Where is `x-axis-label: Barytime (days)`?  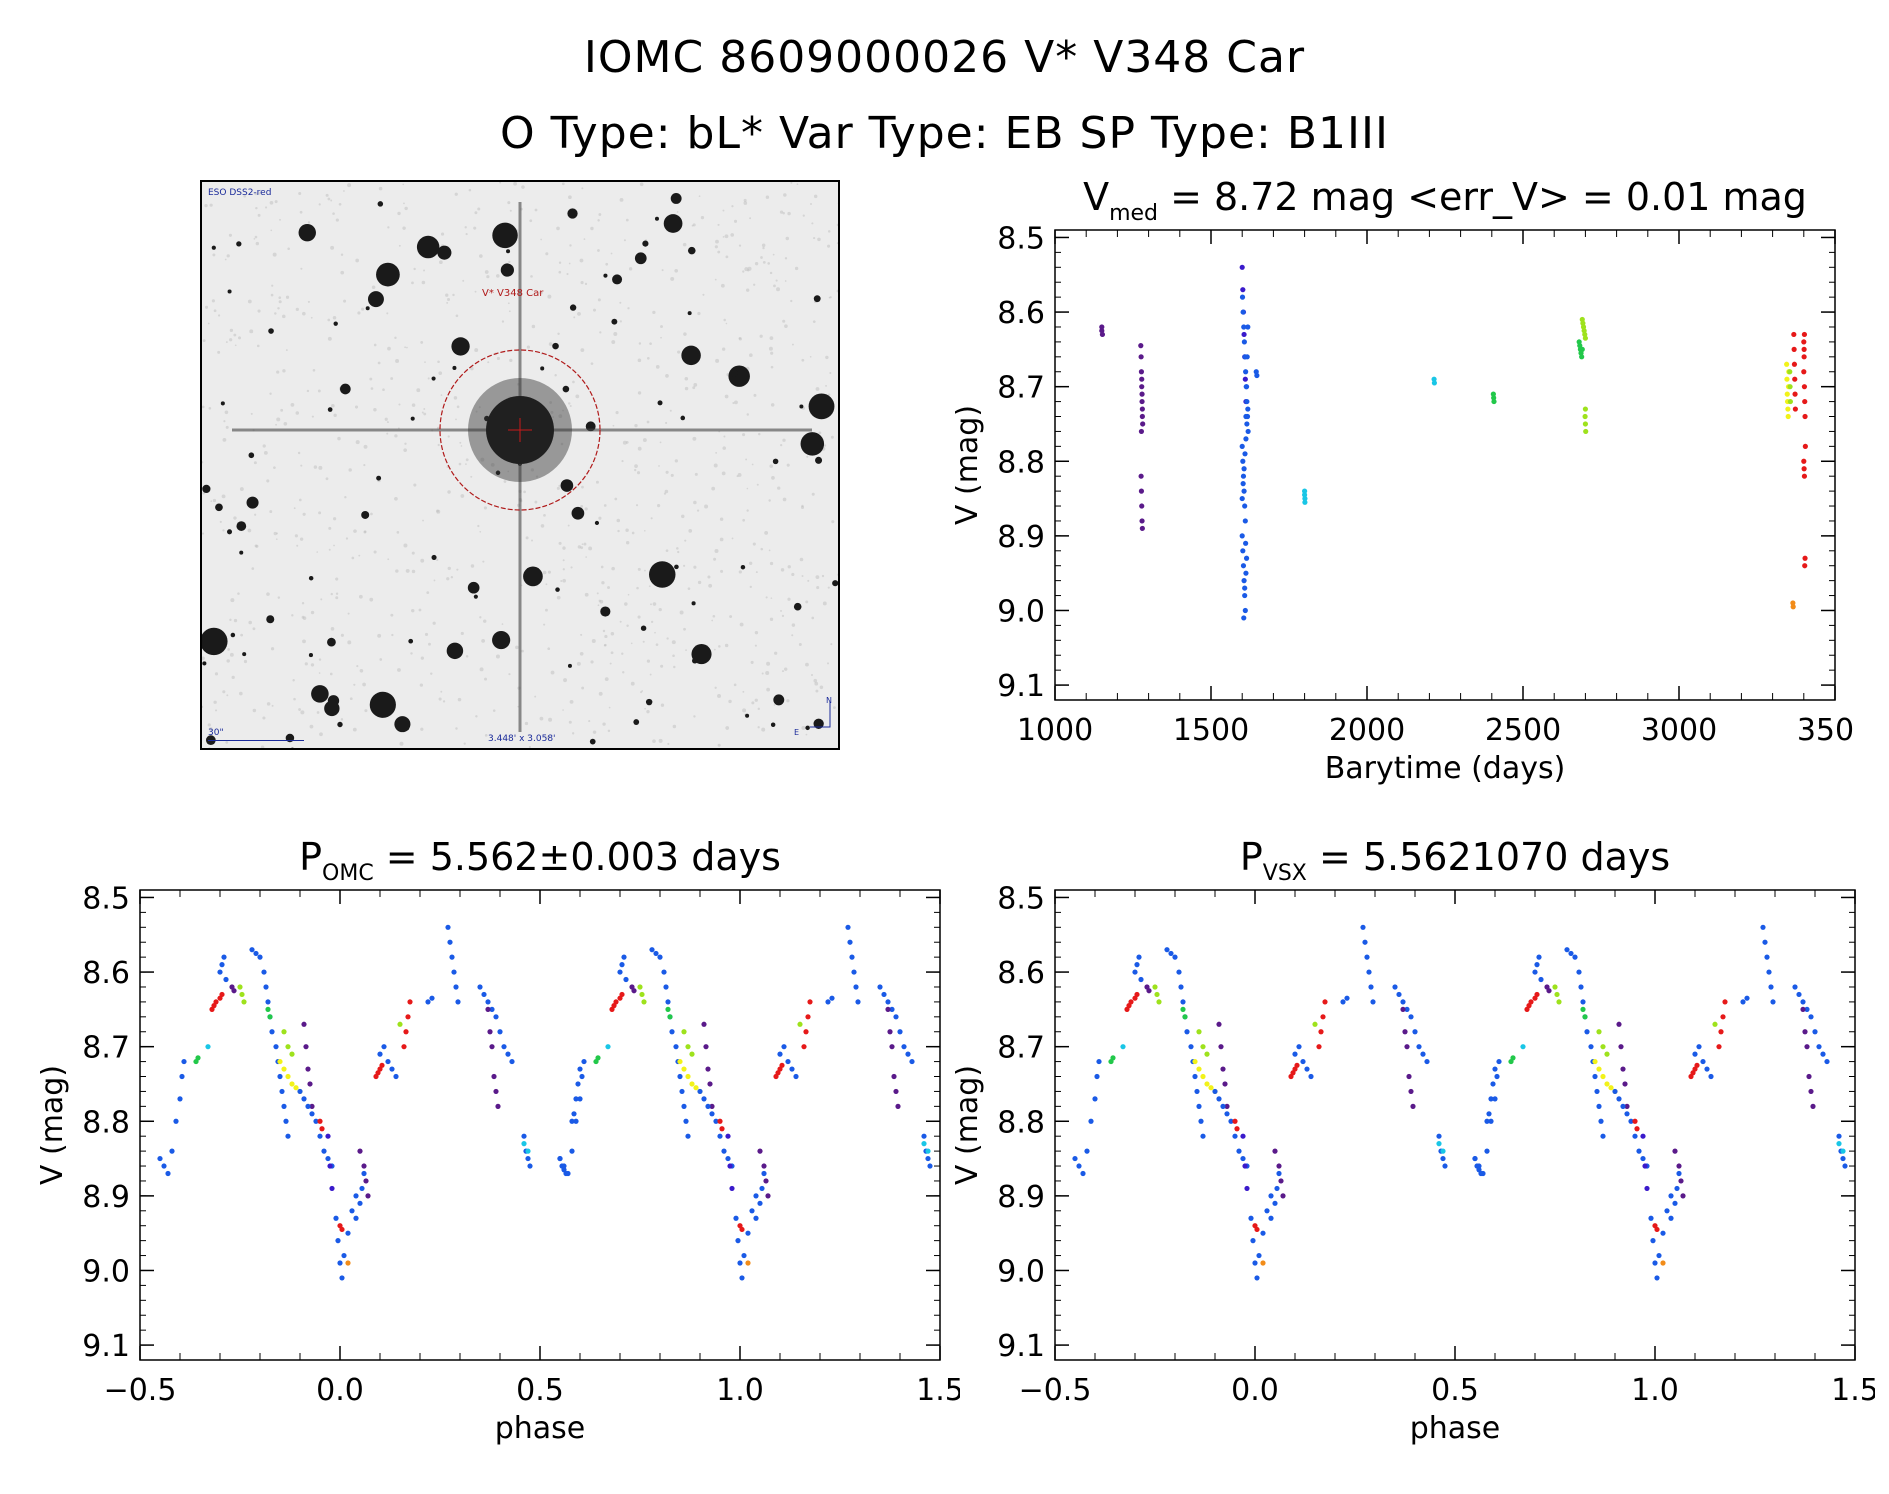 x-axis-label: Barytime (days) is located at coordinates (1445, 768).